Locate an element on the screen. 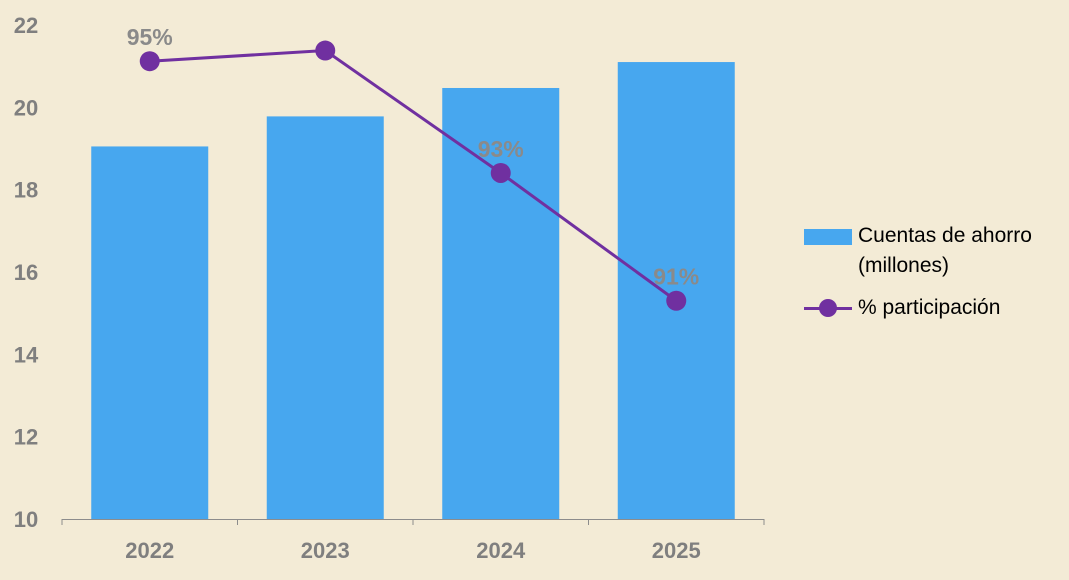 This screenshot has width=1069, height=580. x-tick-label-2025: 2025 is located at coordinates (676, 550).